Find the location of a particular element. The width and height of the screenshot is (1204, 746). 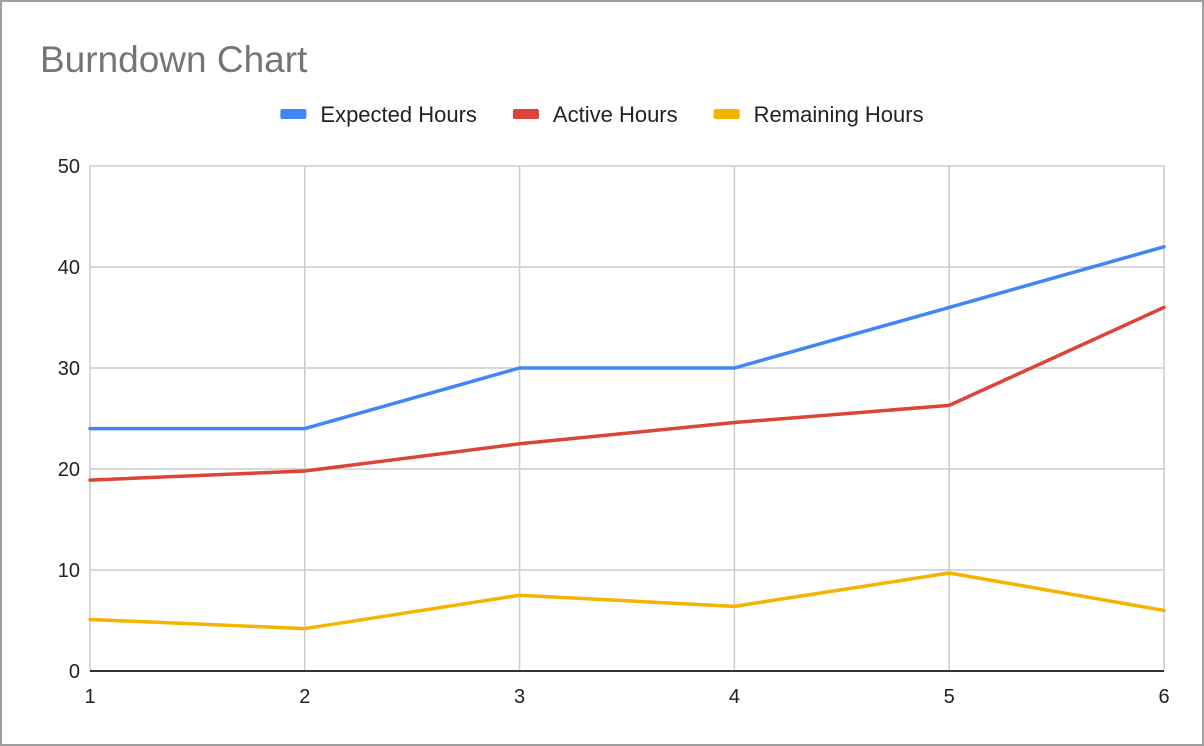

y-tick-label: 30 is located at coordinates (69, 369).